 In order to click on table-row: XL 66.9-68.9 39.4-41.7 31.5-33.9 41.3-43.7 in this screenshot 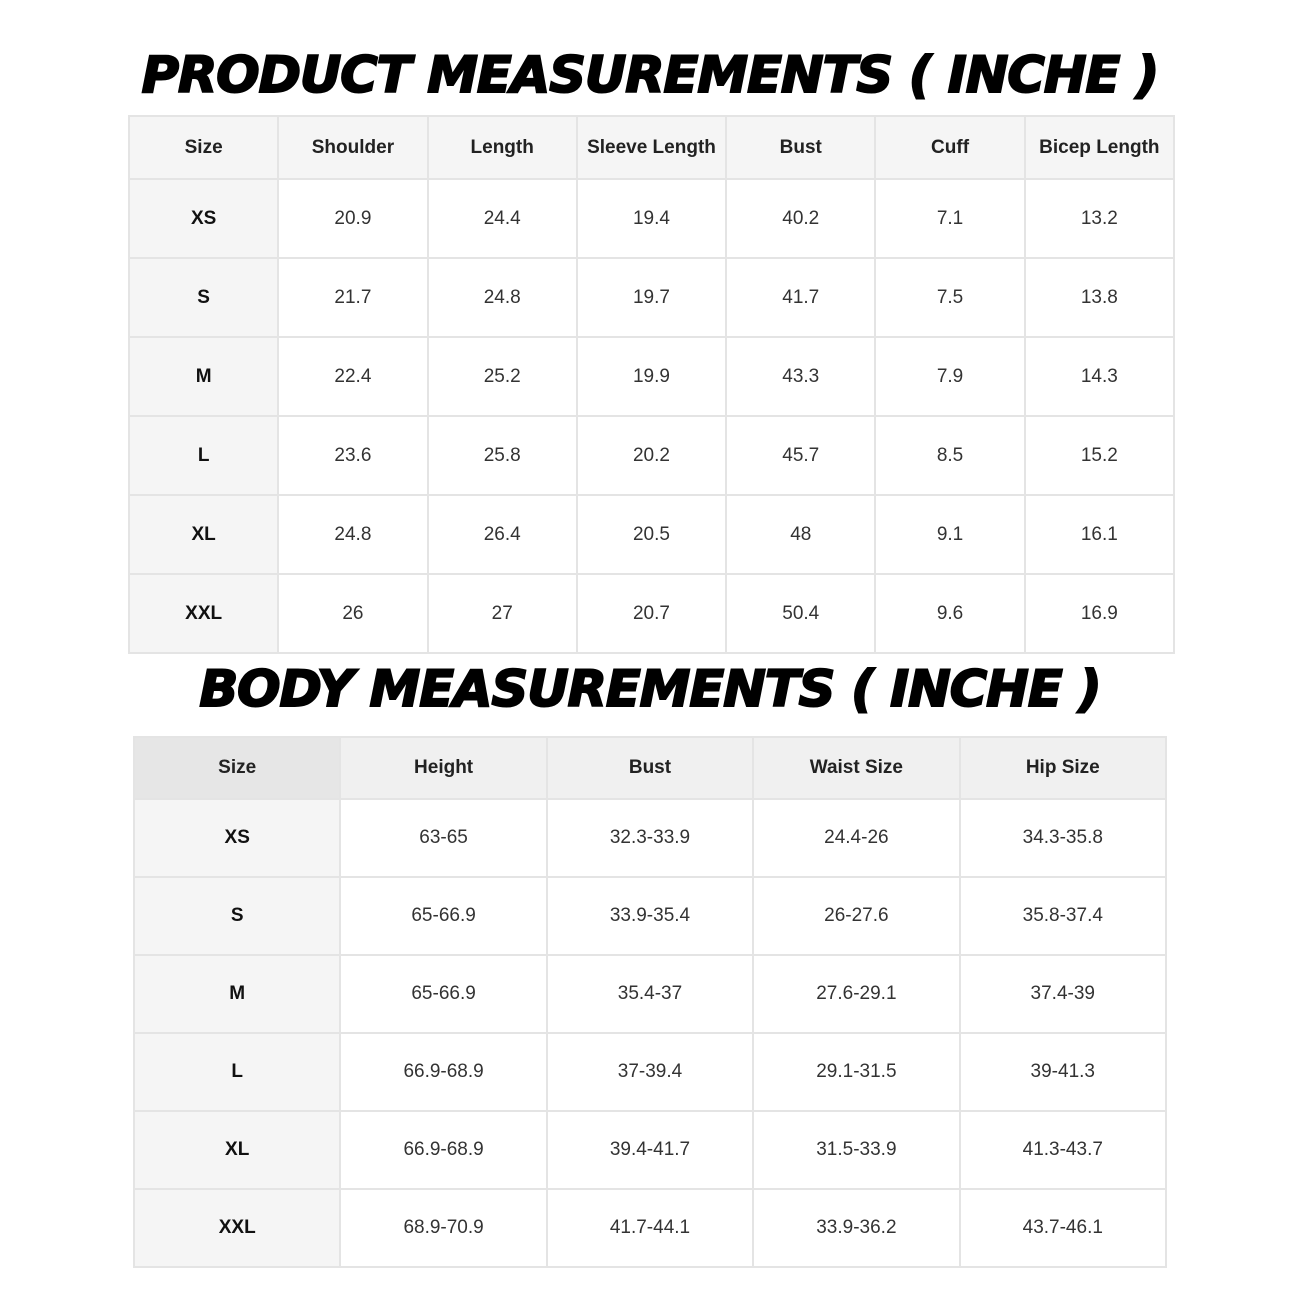, I will do `click(650, 1150)`.